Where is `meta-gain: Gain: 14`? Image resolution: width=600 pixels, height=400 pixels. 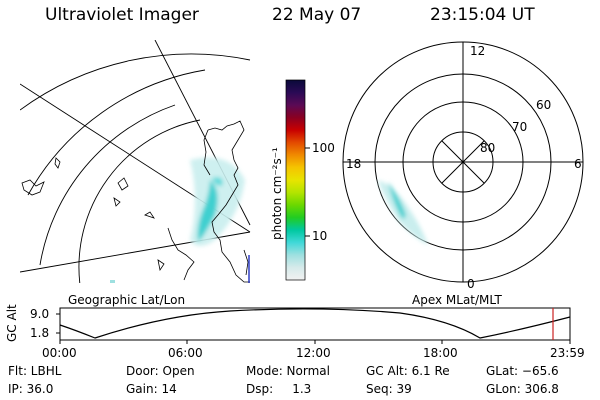
meta-gain: Gain: 14 is located at coordinates (151, 389).